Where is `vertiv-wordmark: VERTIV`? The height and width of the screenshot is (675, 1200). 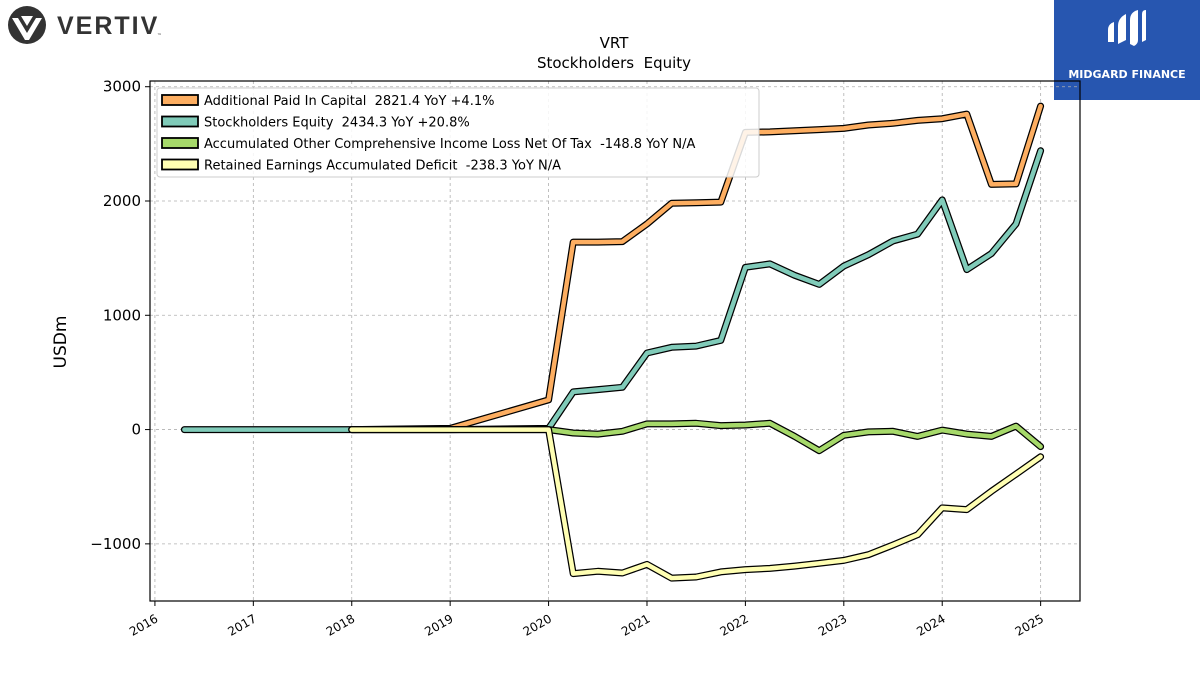
vertiv-wordmark: VERTIV is located at coordinates (108, 26).